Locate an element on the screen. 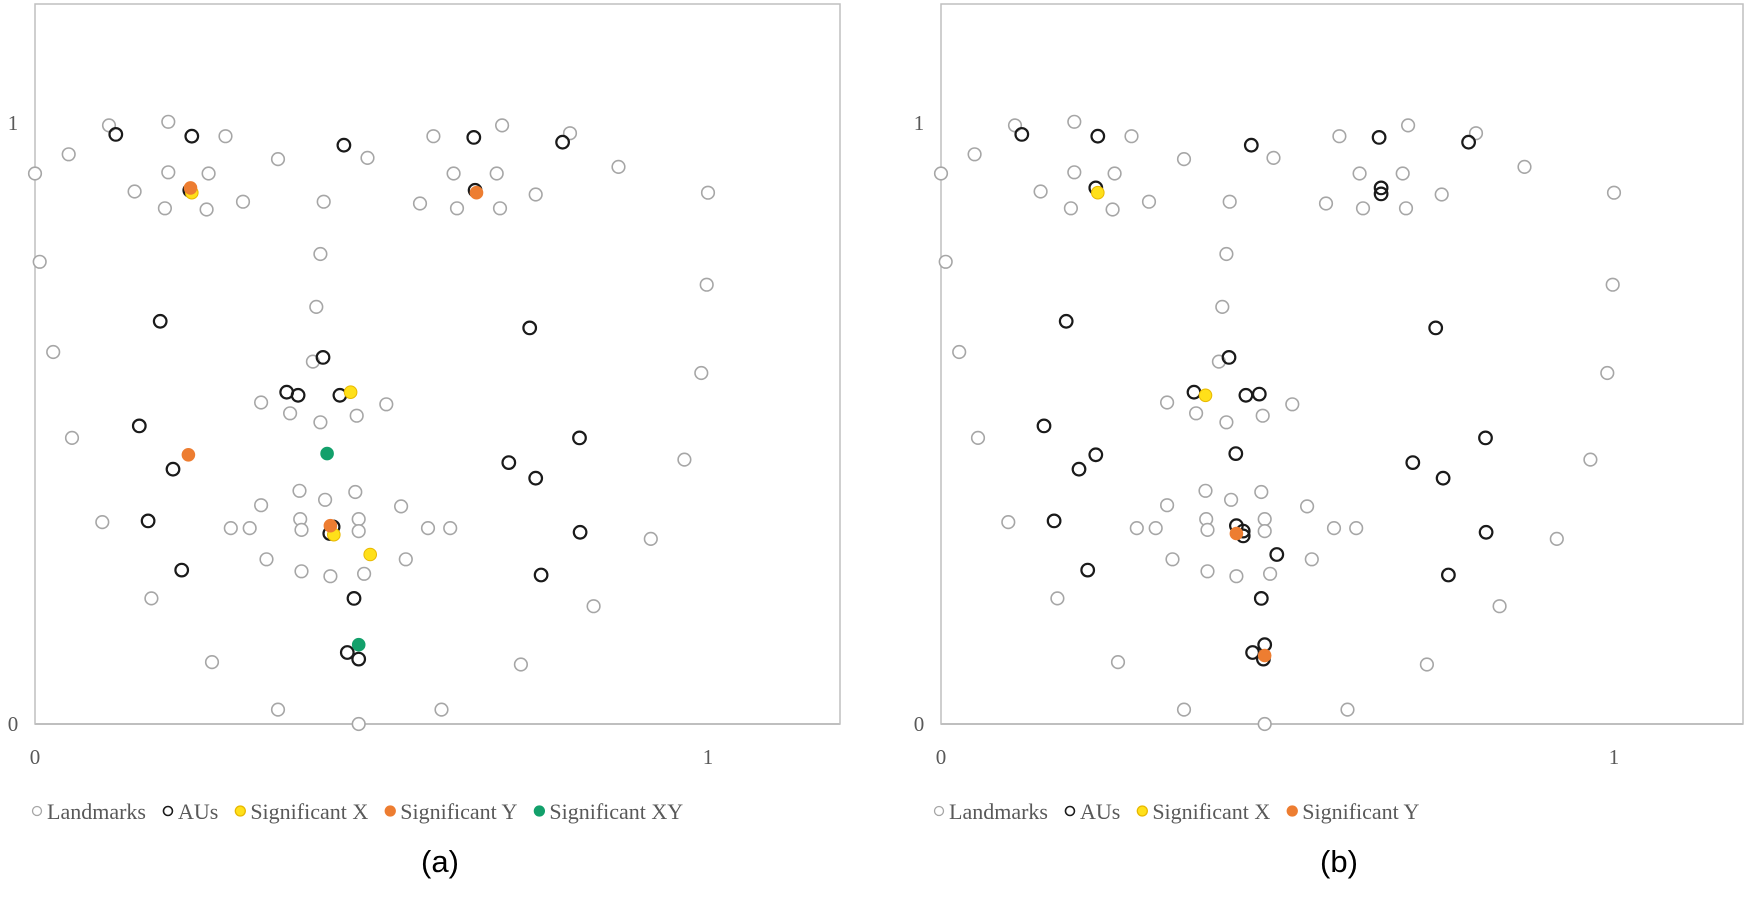 The width and height of the screenshot is (1748, 897). legend-label: Significant XY is located at coordinates (616, 811).